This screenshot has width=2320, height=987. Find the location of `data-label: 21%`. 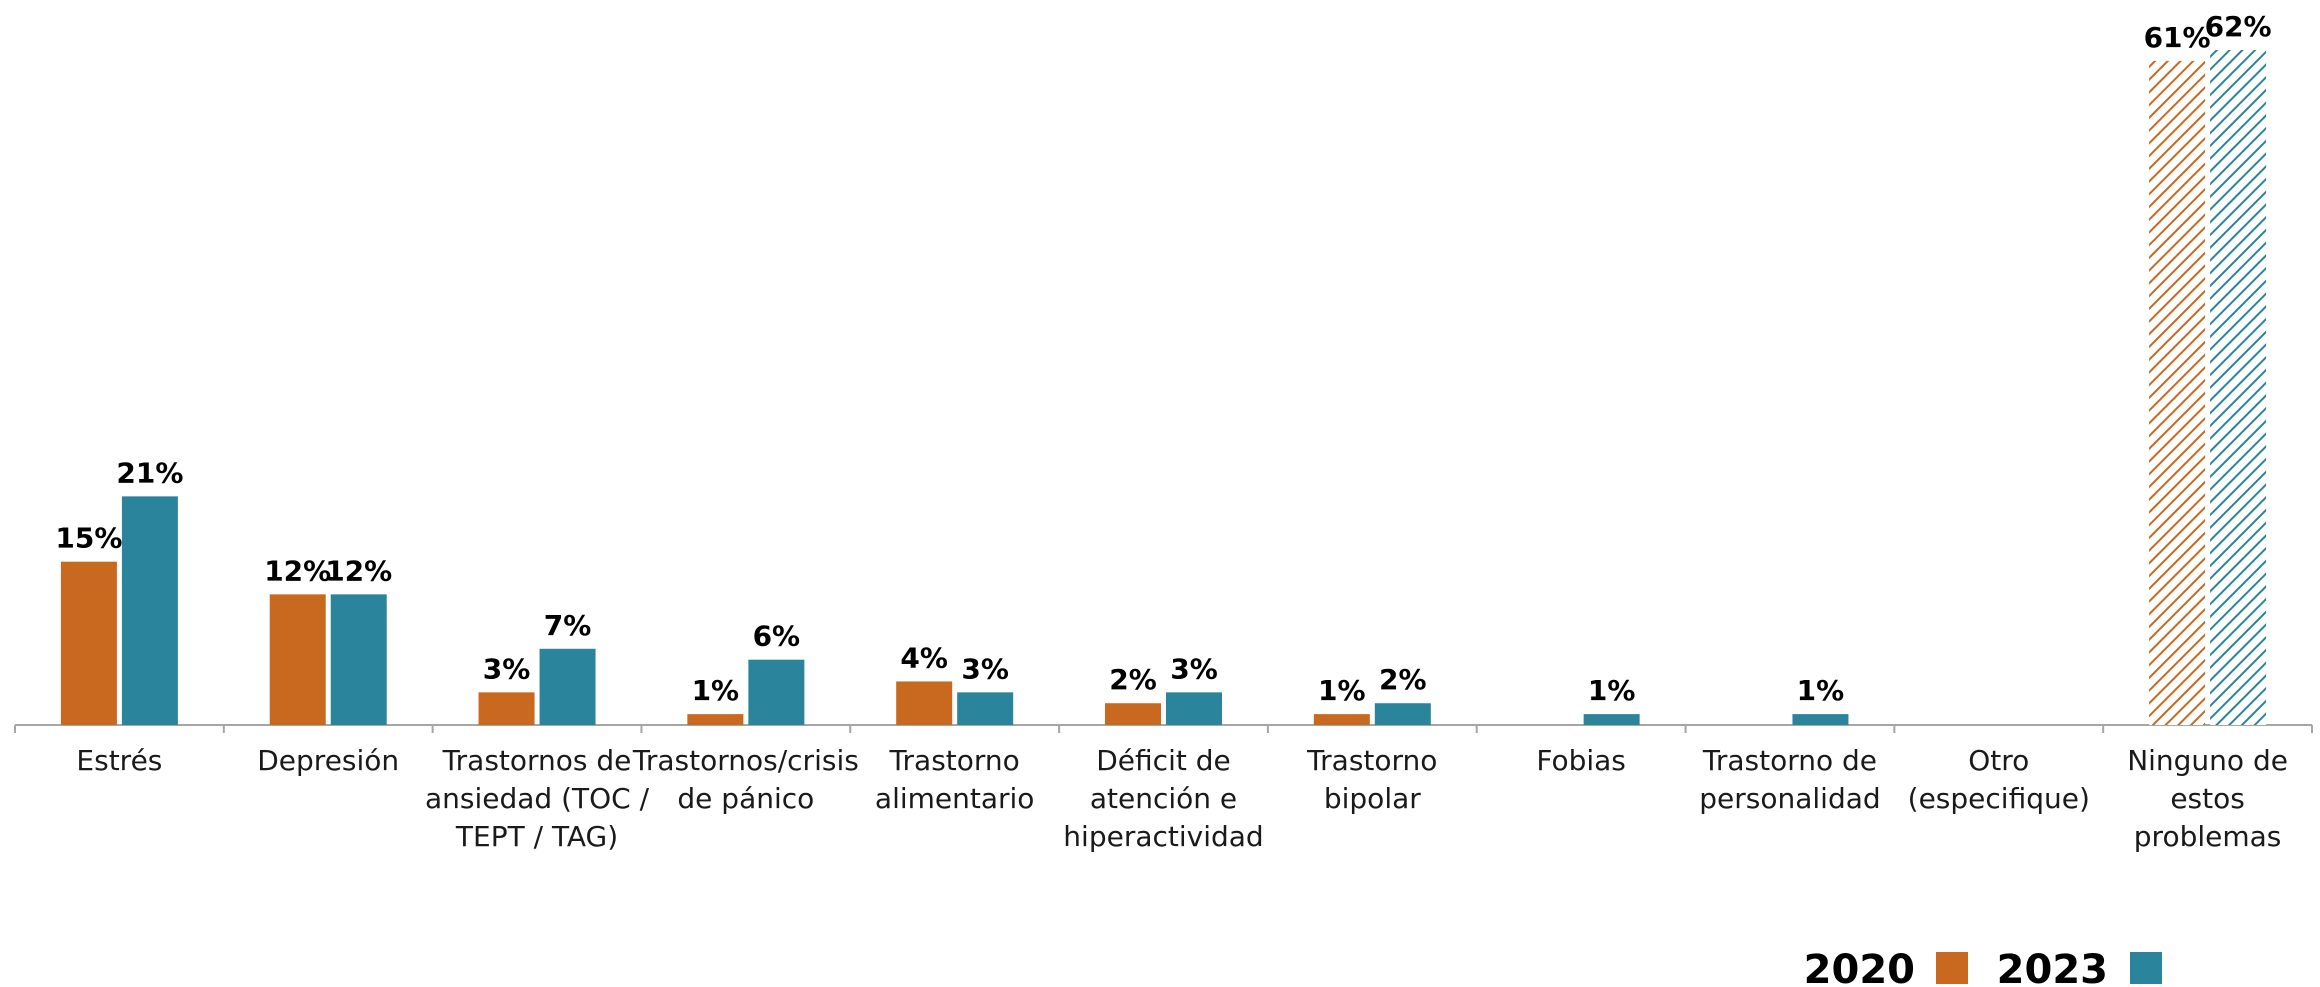

data-label: 21% is located at coordinates (149, 472).